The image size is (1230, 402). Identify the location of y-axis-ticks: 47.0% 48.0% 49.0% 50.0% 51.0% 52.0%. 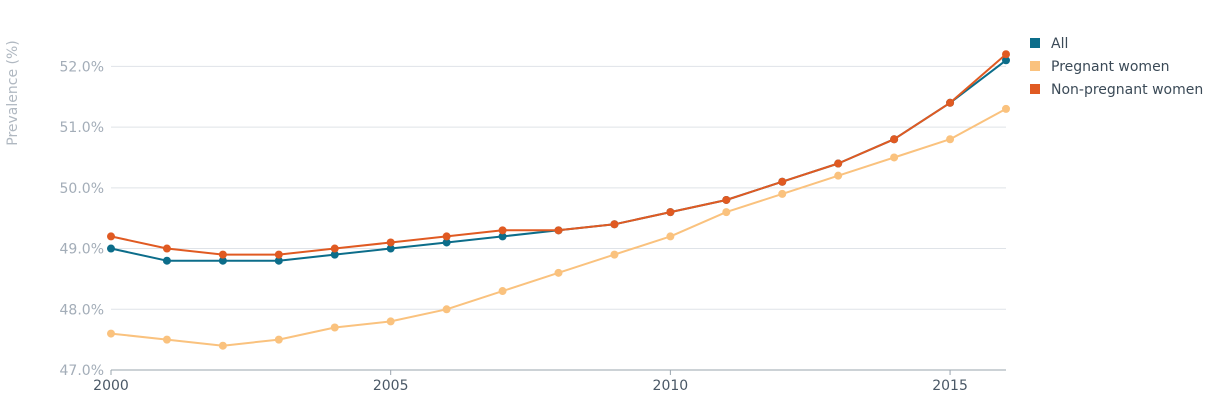
(82, 219).